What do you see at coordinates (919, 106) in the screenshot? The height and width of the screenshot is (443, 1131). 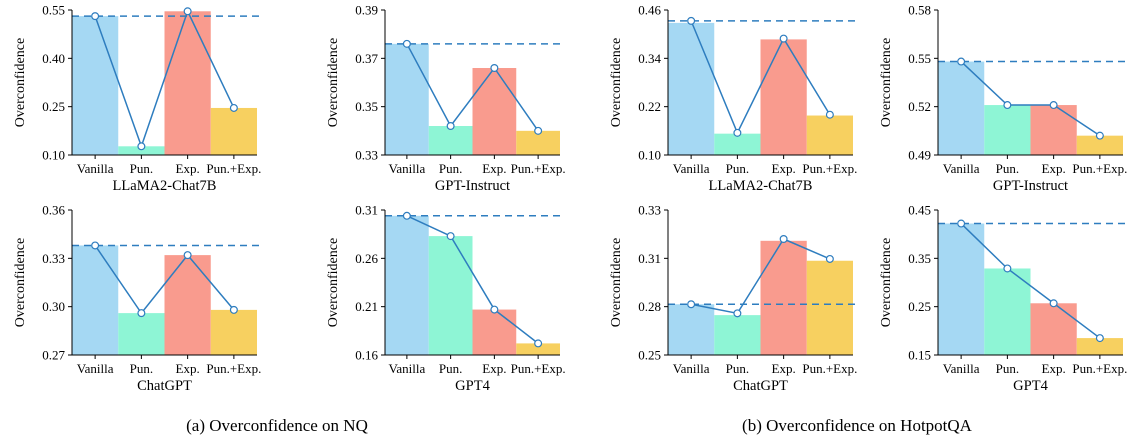 I see `y-tick-label: 0.52` at bounding box center [919, 106].